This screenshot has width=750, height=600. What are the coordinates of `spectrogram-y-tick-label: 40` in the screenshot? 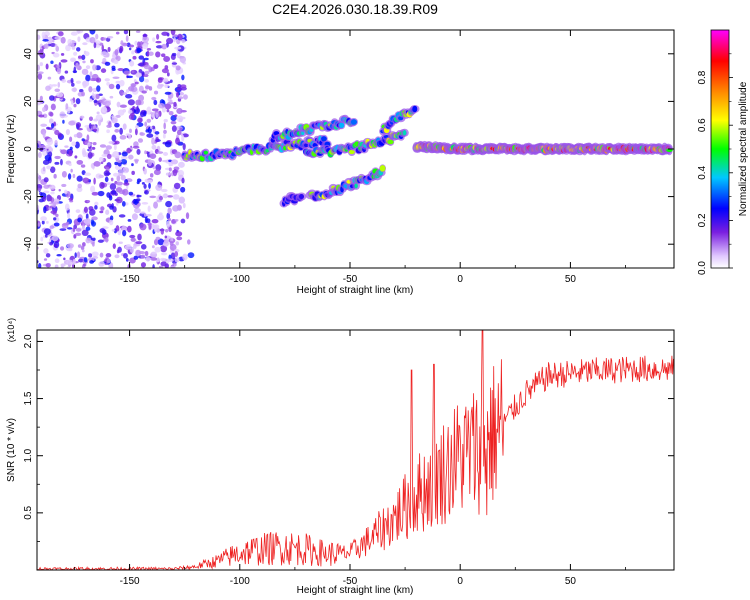 It's located at (28, 54).